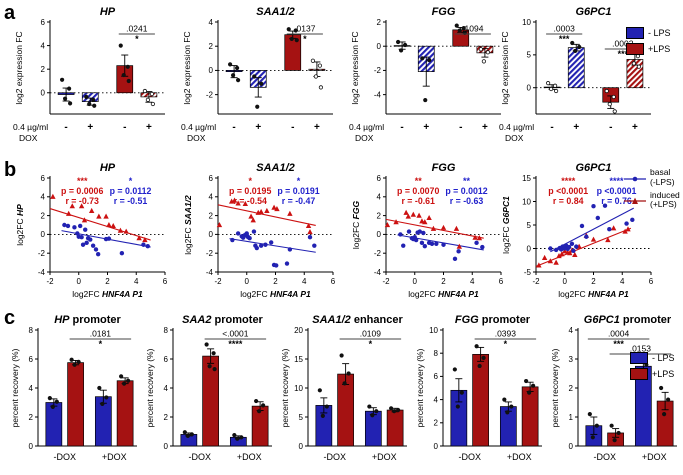  Describe the element at coordinates (108, 12) in the screenshot. I see `svg-text: HP` at that location.